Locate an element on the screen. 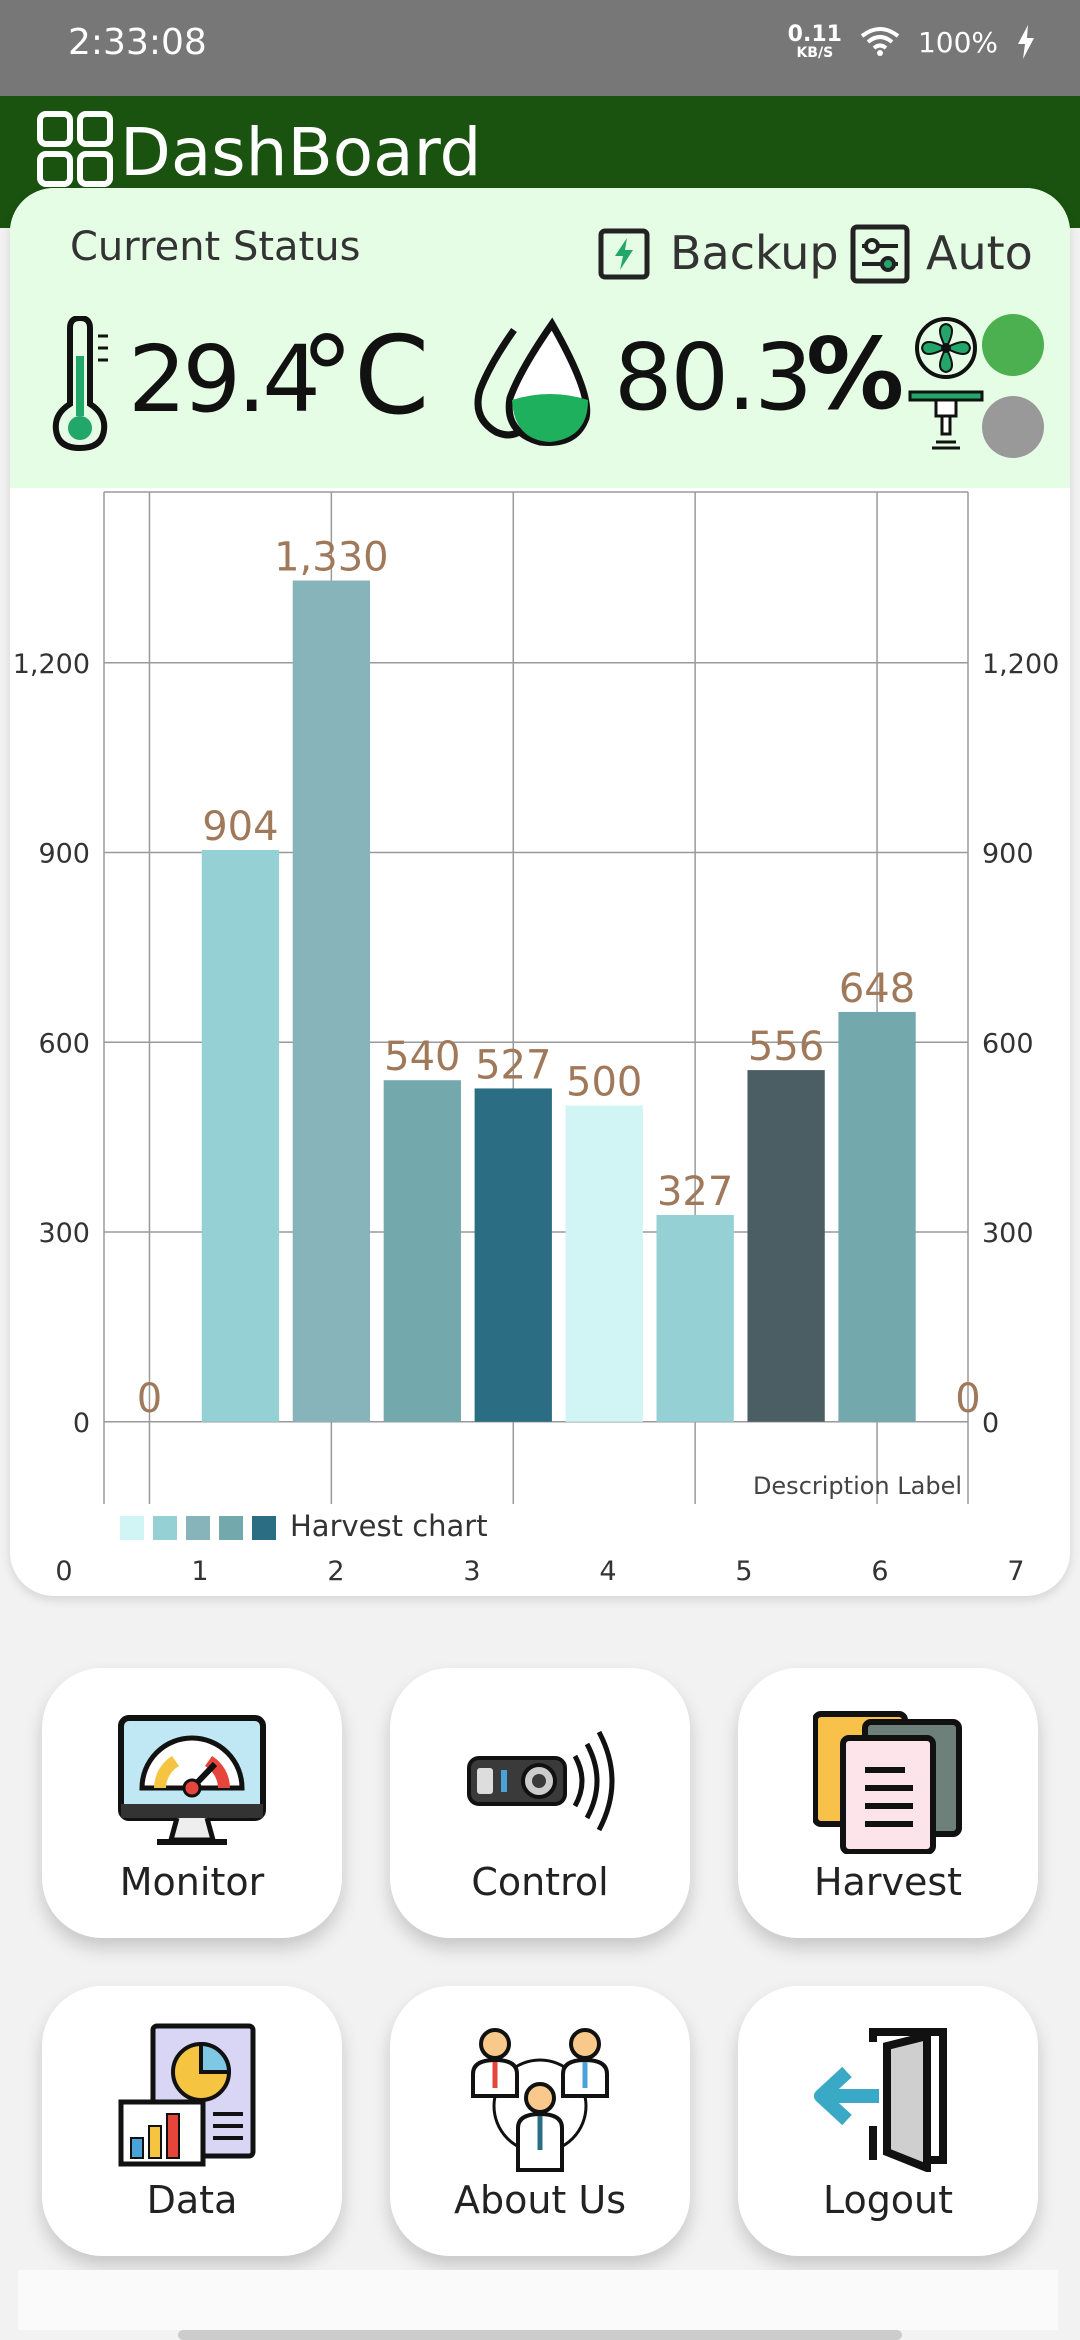 The image size is (1080, 2340). harvest-button: Harvest is located at coordinates (888, 1803).